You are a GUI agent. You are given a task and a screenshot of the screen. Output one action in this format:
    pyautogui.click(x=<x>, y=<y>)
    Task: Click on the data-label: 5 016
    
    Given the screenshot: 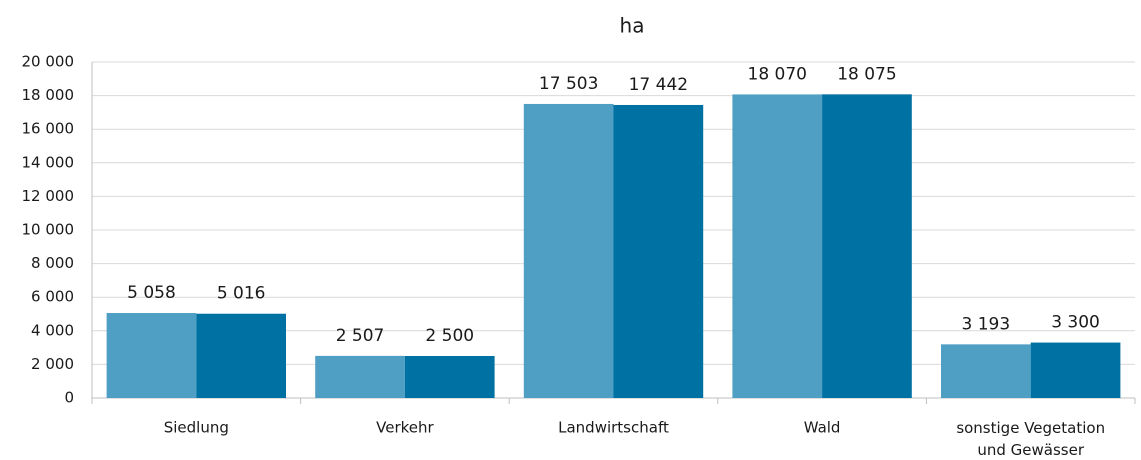 What is the action you would take?
    pyautogui.click(x=241, y=294)
    